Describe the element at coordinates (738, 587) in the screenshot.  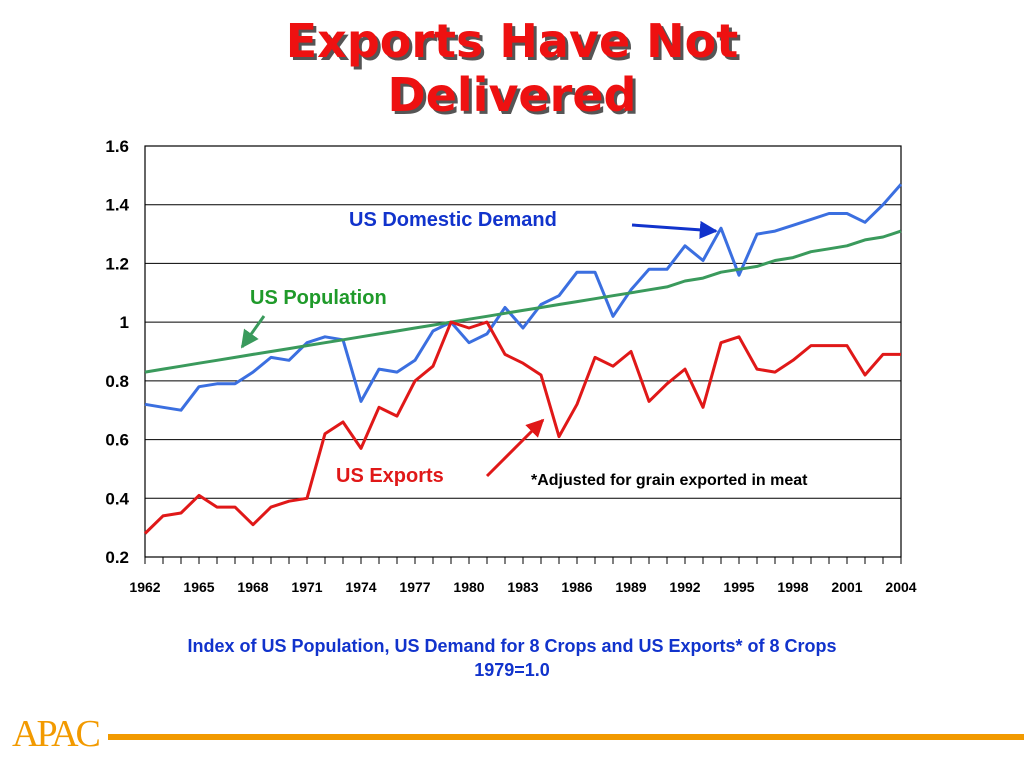
I see `x-tick-label: 1995` at that location.